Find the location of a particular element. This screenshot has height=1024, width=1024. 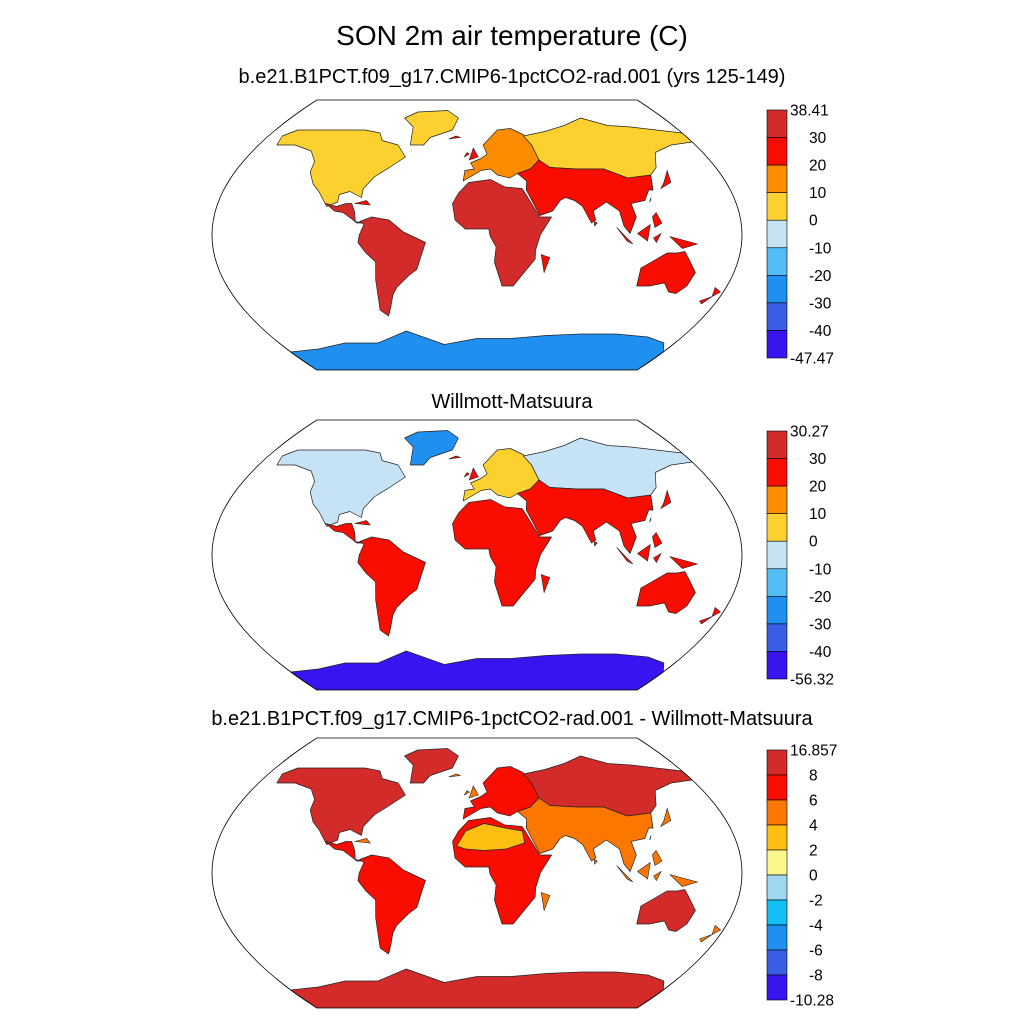

panel-2-title: Willmott-Matsuura is located at coordinates (512, 402).